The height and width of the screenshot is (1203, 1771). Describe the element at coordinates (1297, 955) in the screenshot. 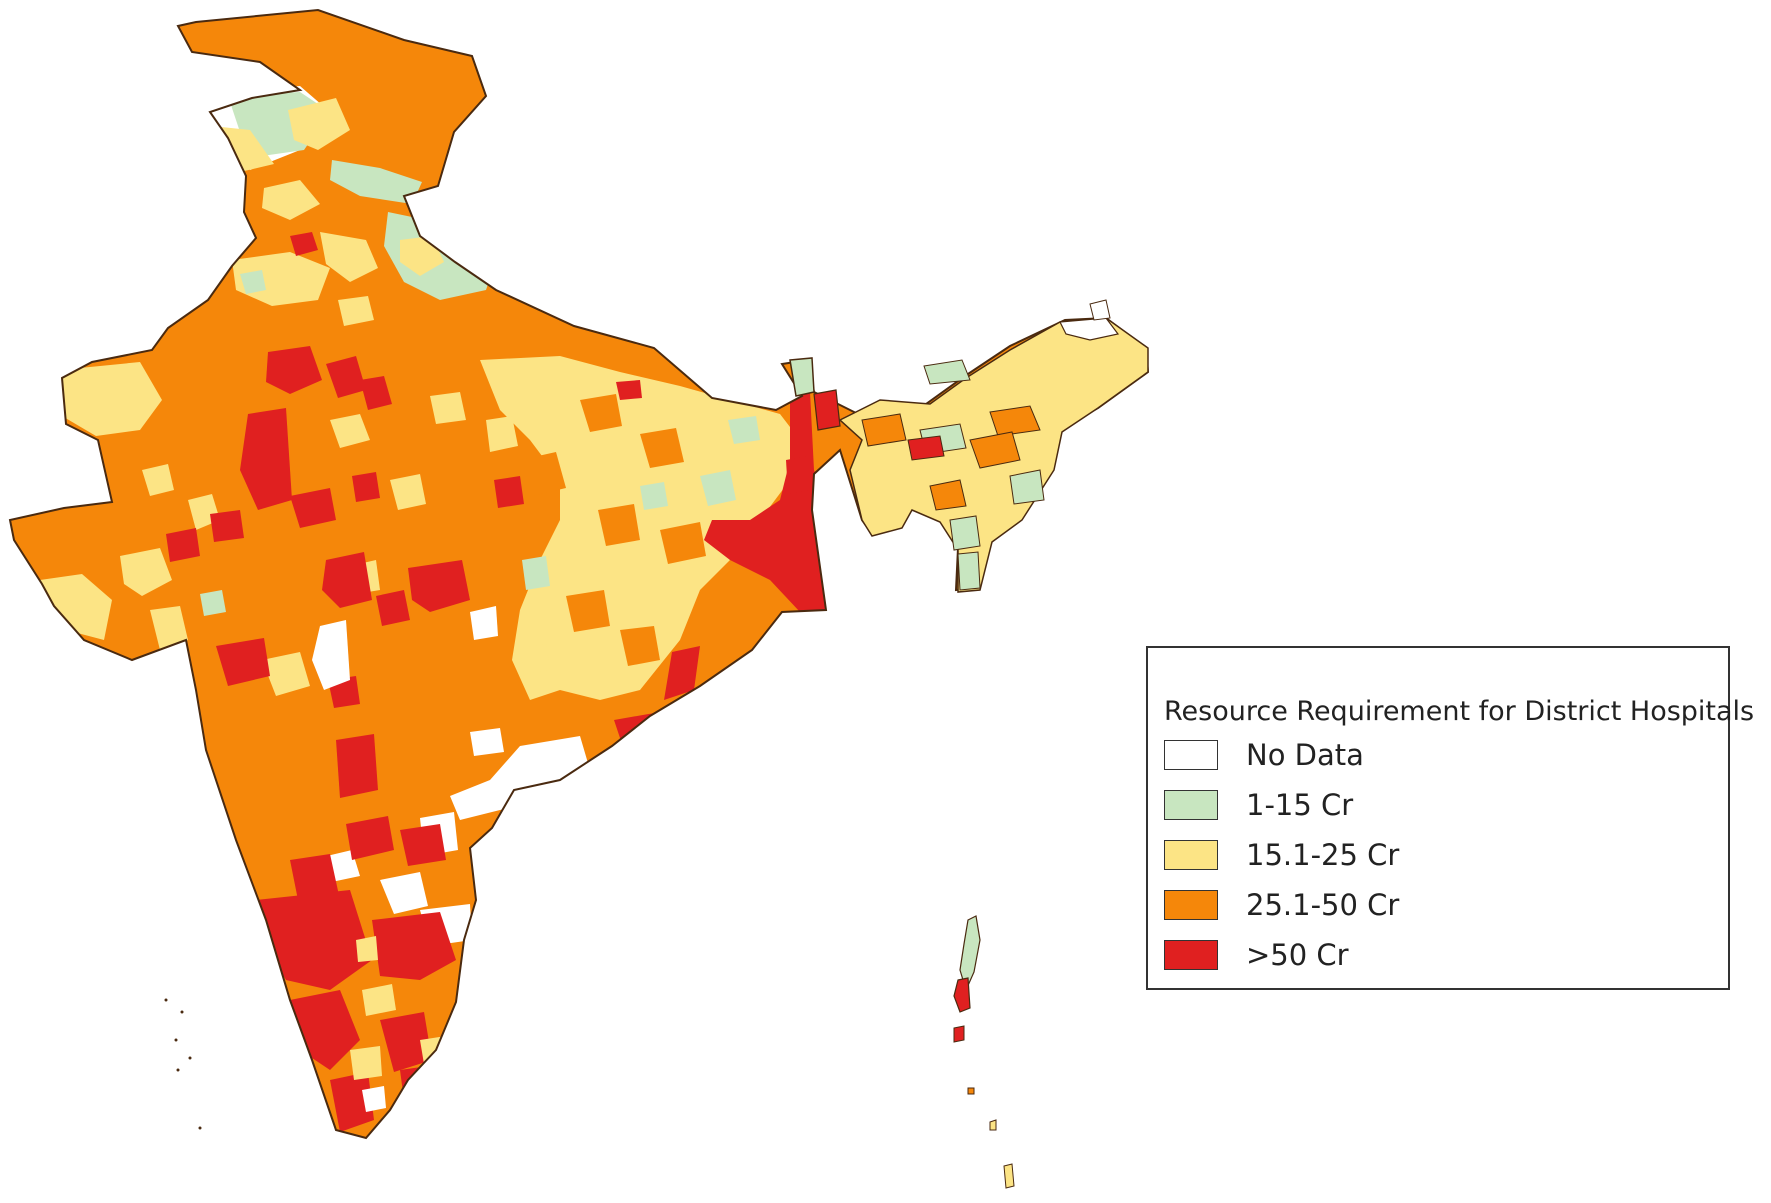

I see `legend-label: >50 Cr` at that location.